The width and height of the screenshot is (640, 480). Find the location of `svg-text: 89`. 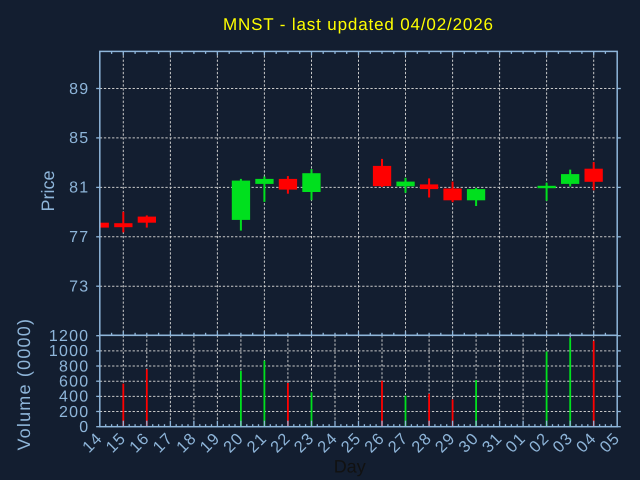

svg-text: 89 is located at coordinates (79, 89).